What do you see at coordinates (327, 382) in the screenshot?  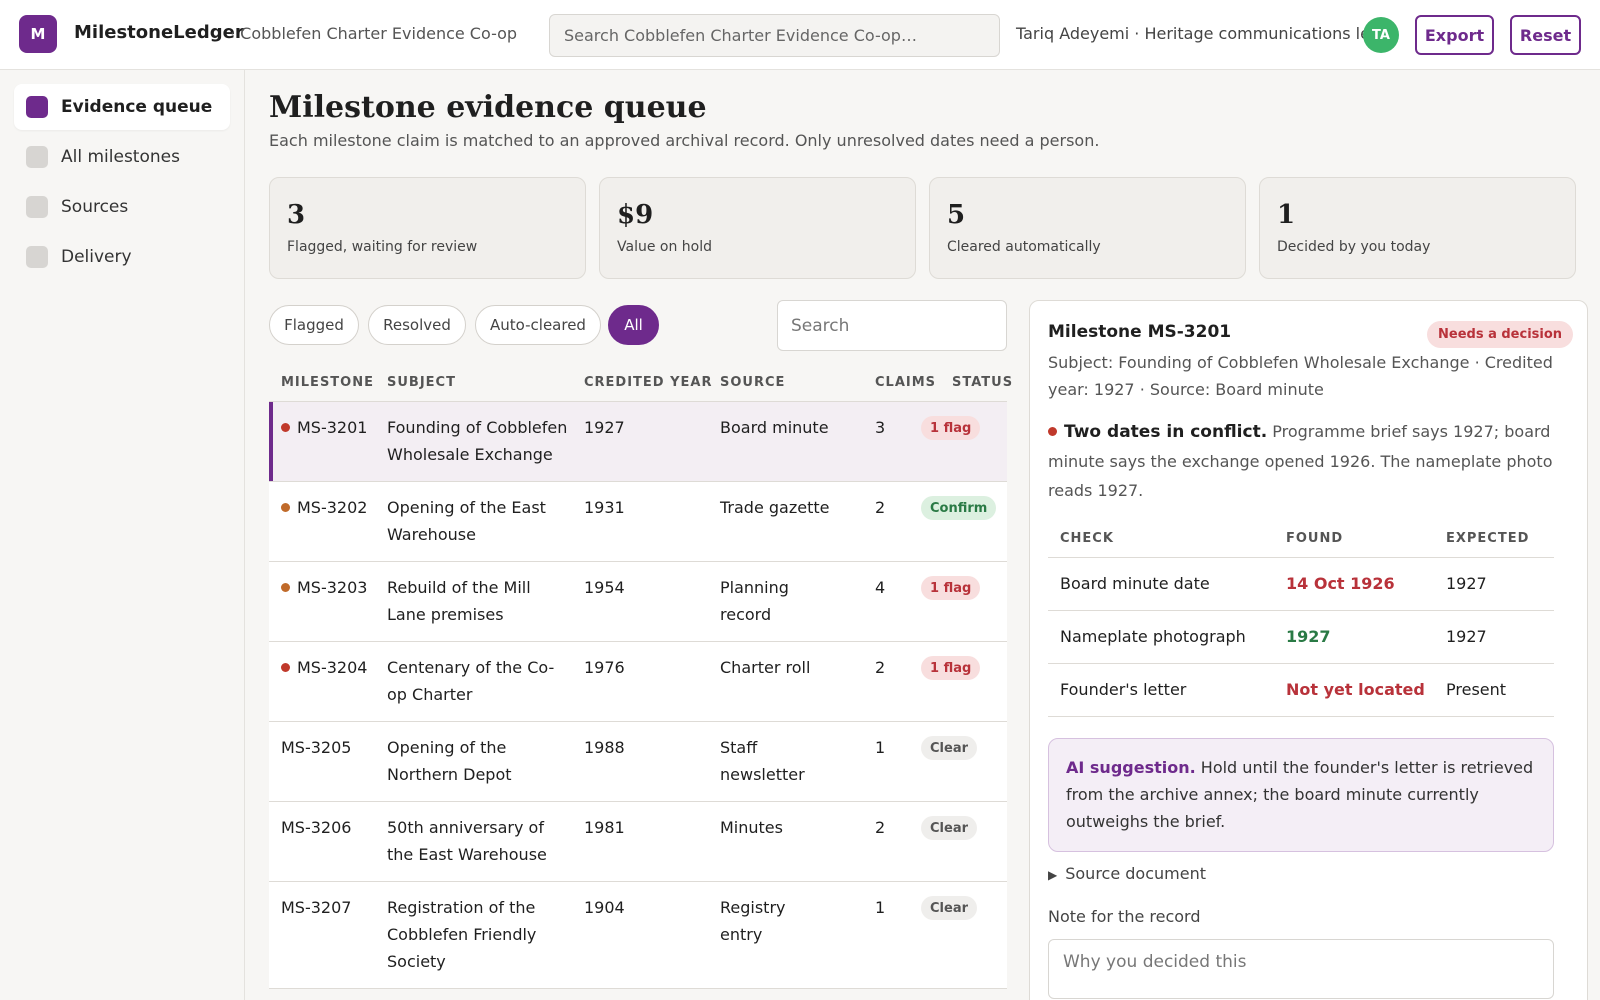 I see `column-header: MILESTONE` at bounding box center [327, 382].